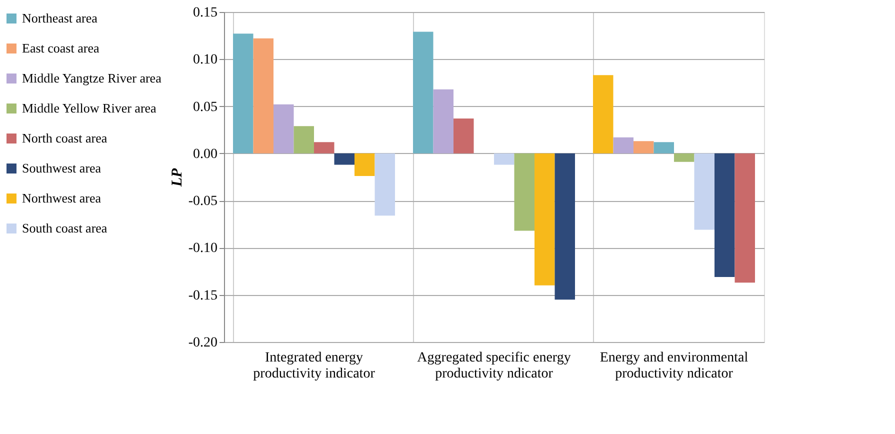 The height and width of the screenshot is (434, 895). I want to click on x-tick-label: Aggregated specific energy productivity ndicator, so click(494, 366).